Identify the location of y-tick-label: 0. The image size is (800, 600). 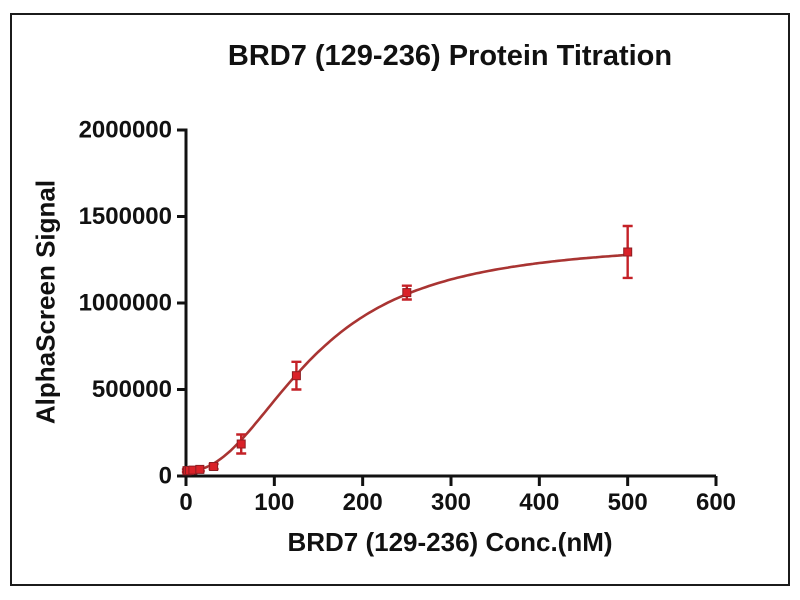
(165, 476).